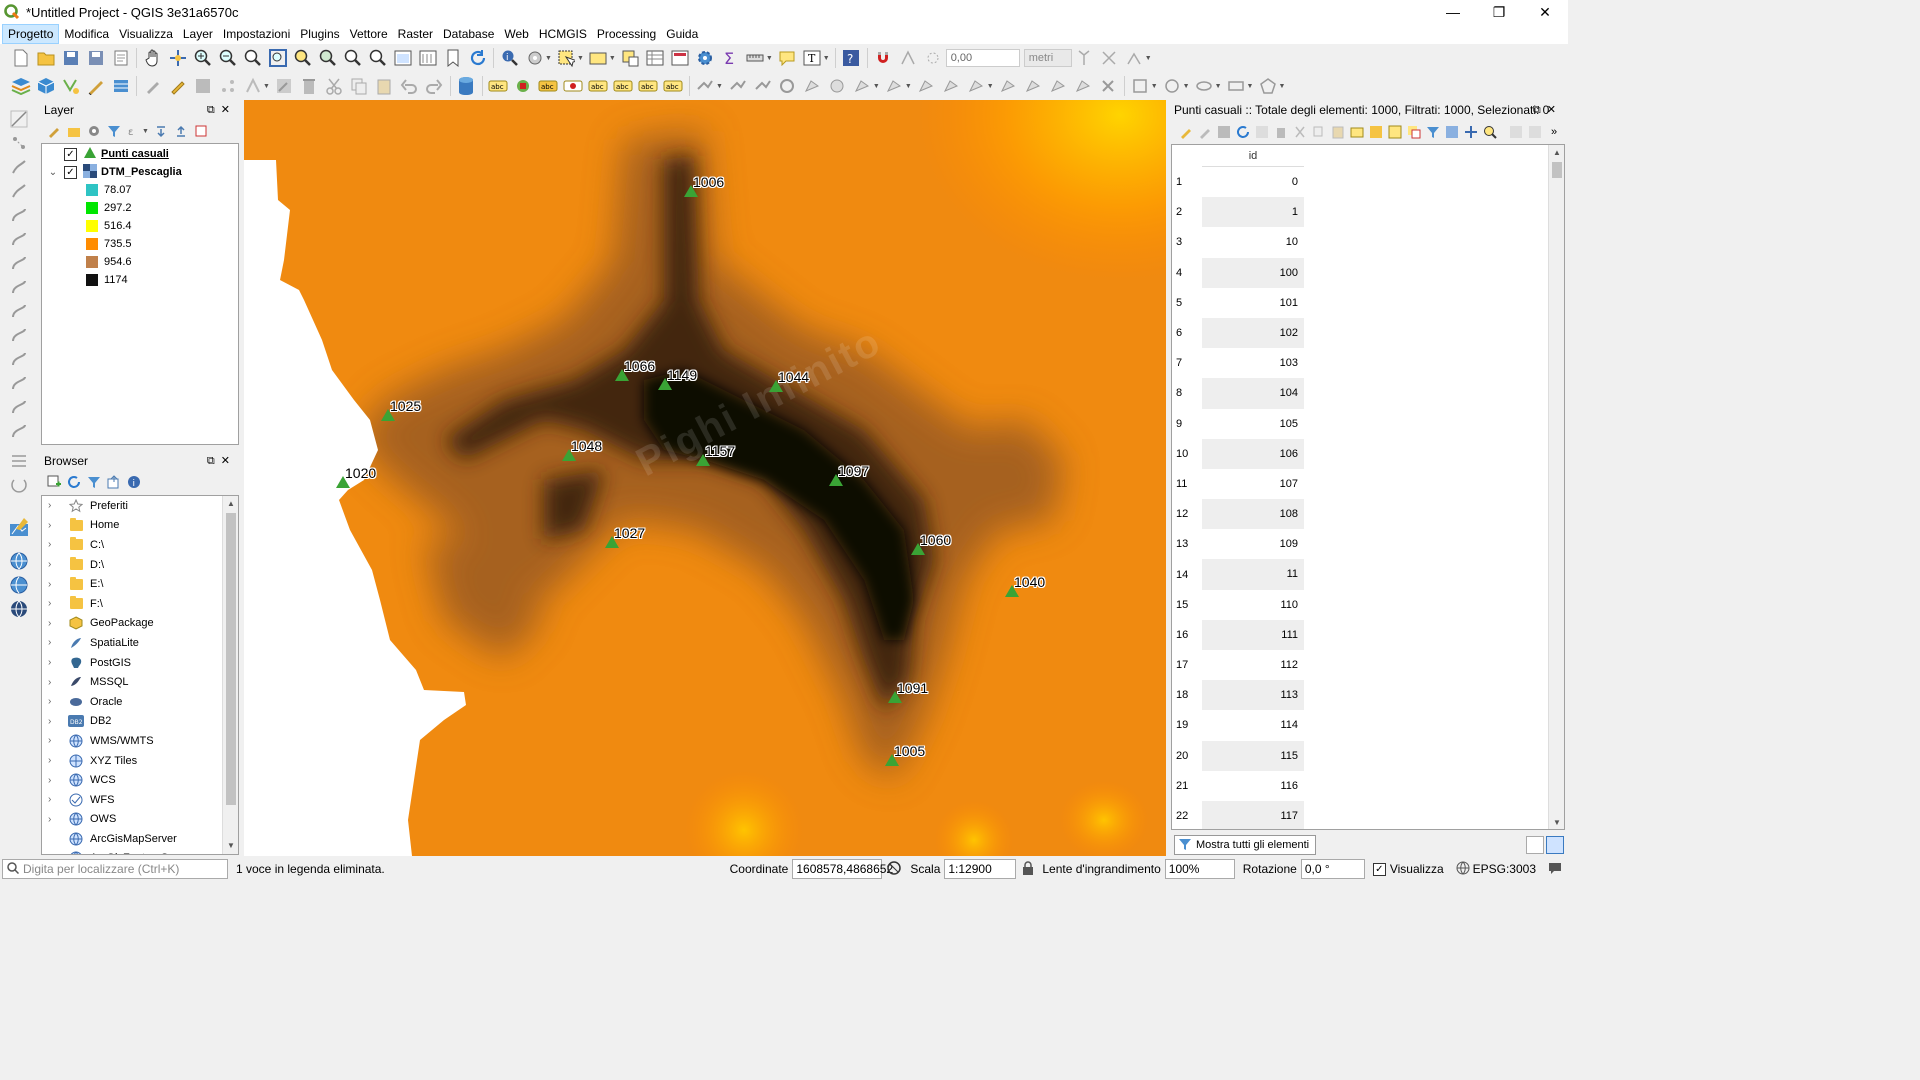 This screenshot has width=1920, height=1080. Describe the element at coordinates (516, 34) in the screenshot. I see `menu-web: Web` at that location.